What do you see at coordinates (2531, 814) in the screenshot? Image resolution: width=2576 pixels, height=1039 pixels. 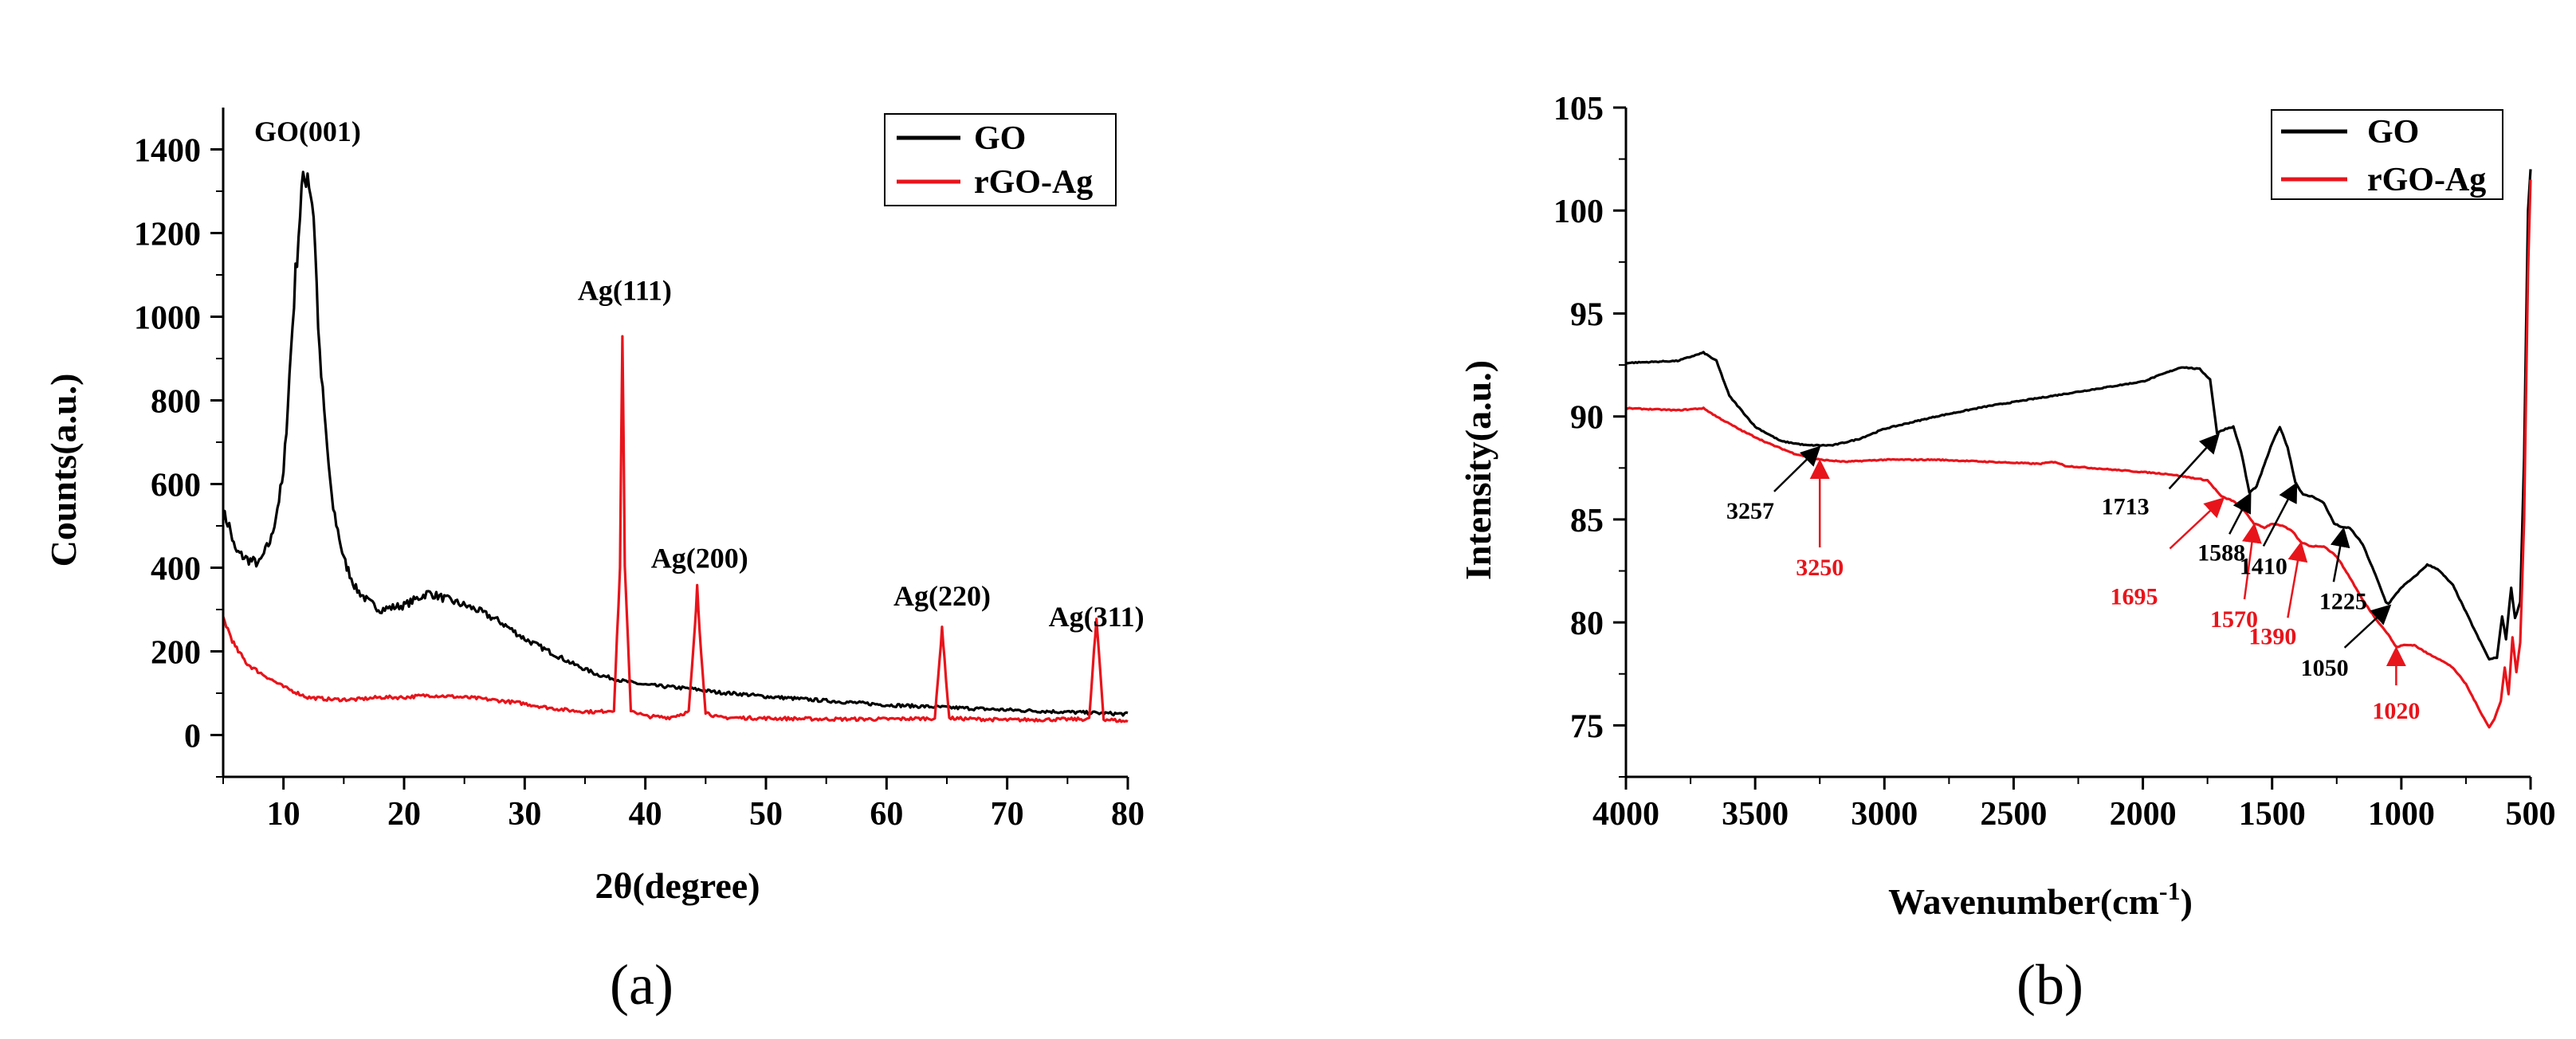 I see `ftir-x-tick-label: 500` at bounding box center [2531, 814].